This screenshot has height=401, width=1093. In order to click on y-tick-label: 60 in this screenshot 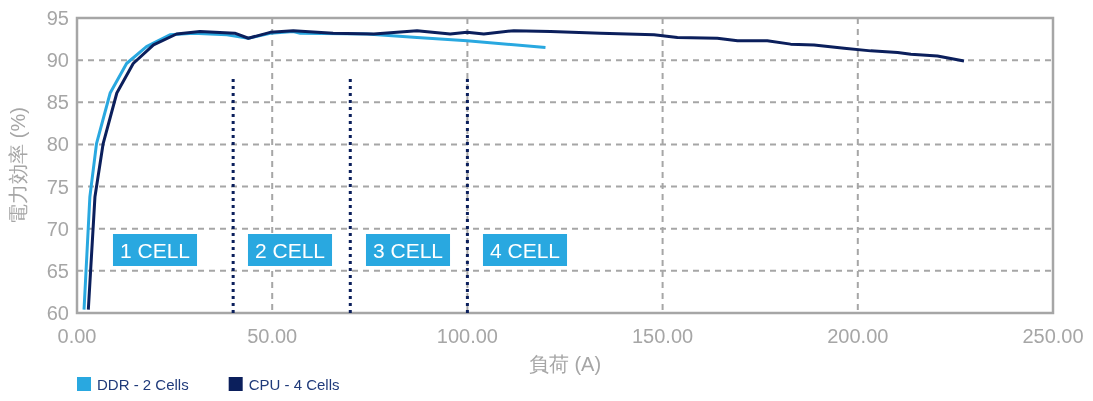, I will do `click(57, 313)`.